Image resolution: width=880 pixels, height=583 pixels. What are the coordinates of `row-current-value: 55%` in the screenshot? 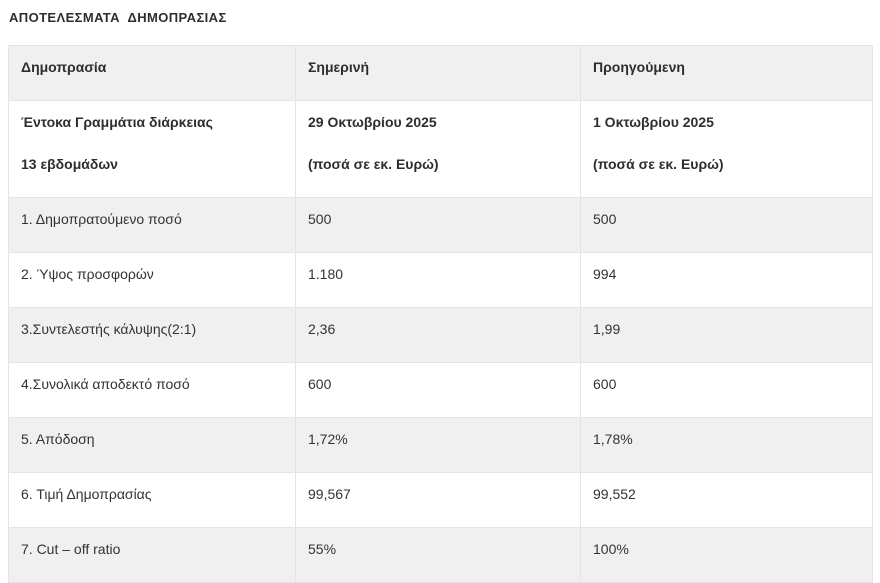 It's located at (438, 555).